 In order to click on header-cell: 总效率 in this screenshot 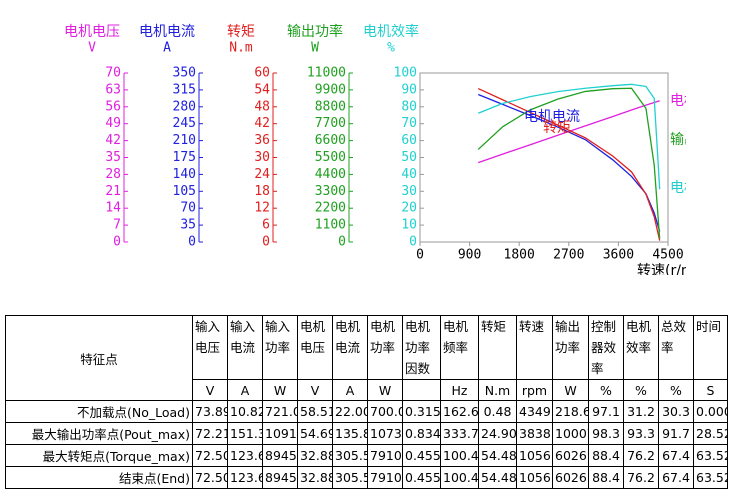, I will do `click(676, 347)`.